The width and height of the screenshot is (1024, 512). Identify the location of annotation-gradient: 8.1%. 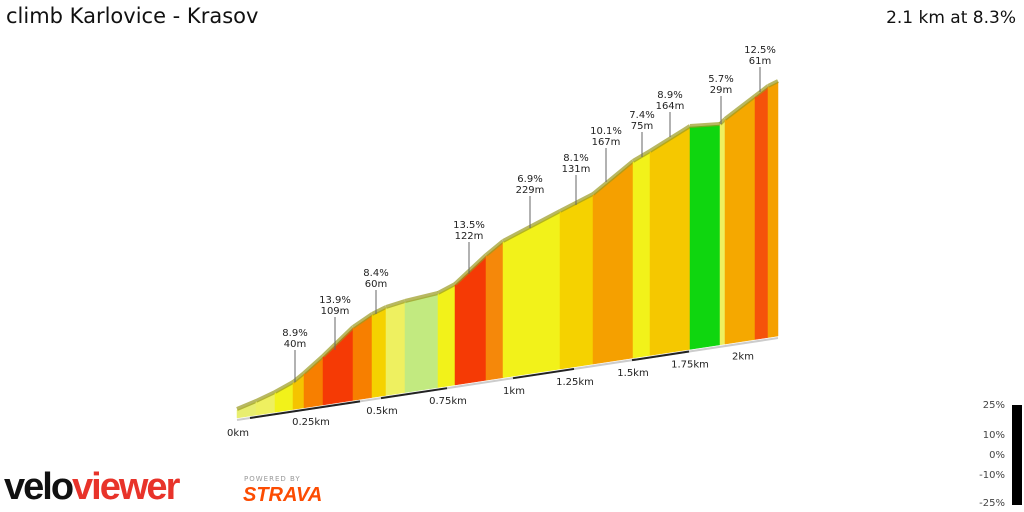
(575, 158).